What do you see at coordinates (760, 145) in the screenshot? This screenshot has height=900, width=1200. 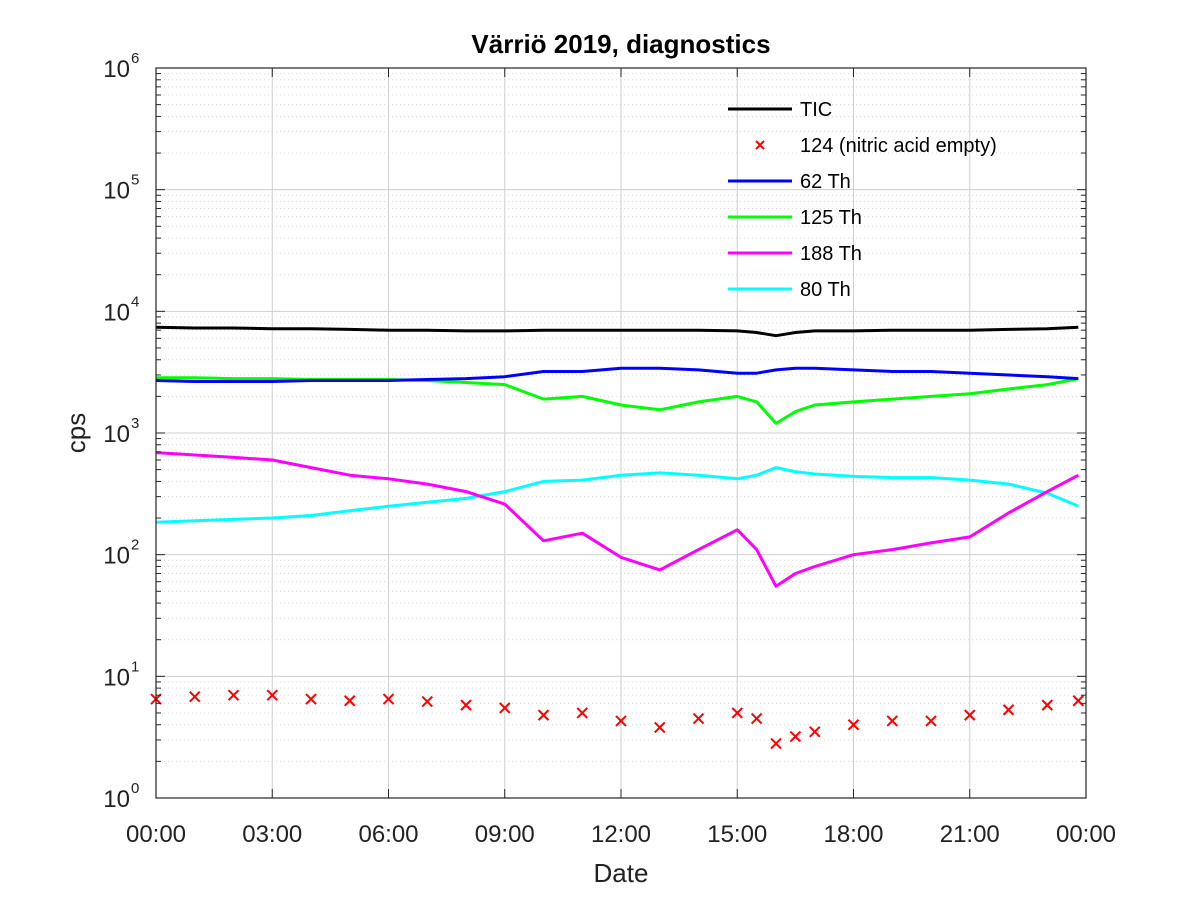 I see `legend-marker-124-nitric-acid-empty` at bounding box center [760, 145].